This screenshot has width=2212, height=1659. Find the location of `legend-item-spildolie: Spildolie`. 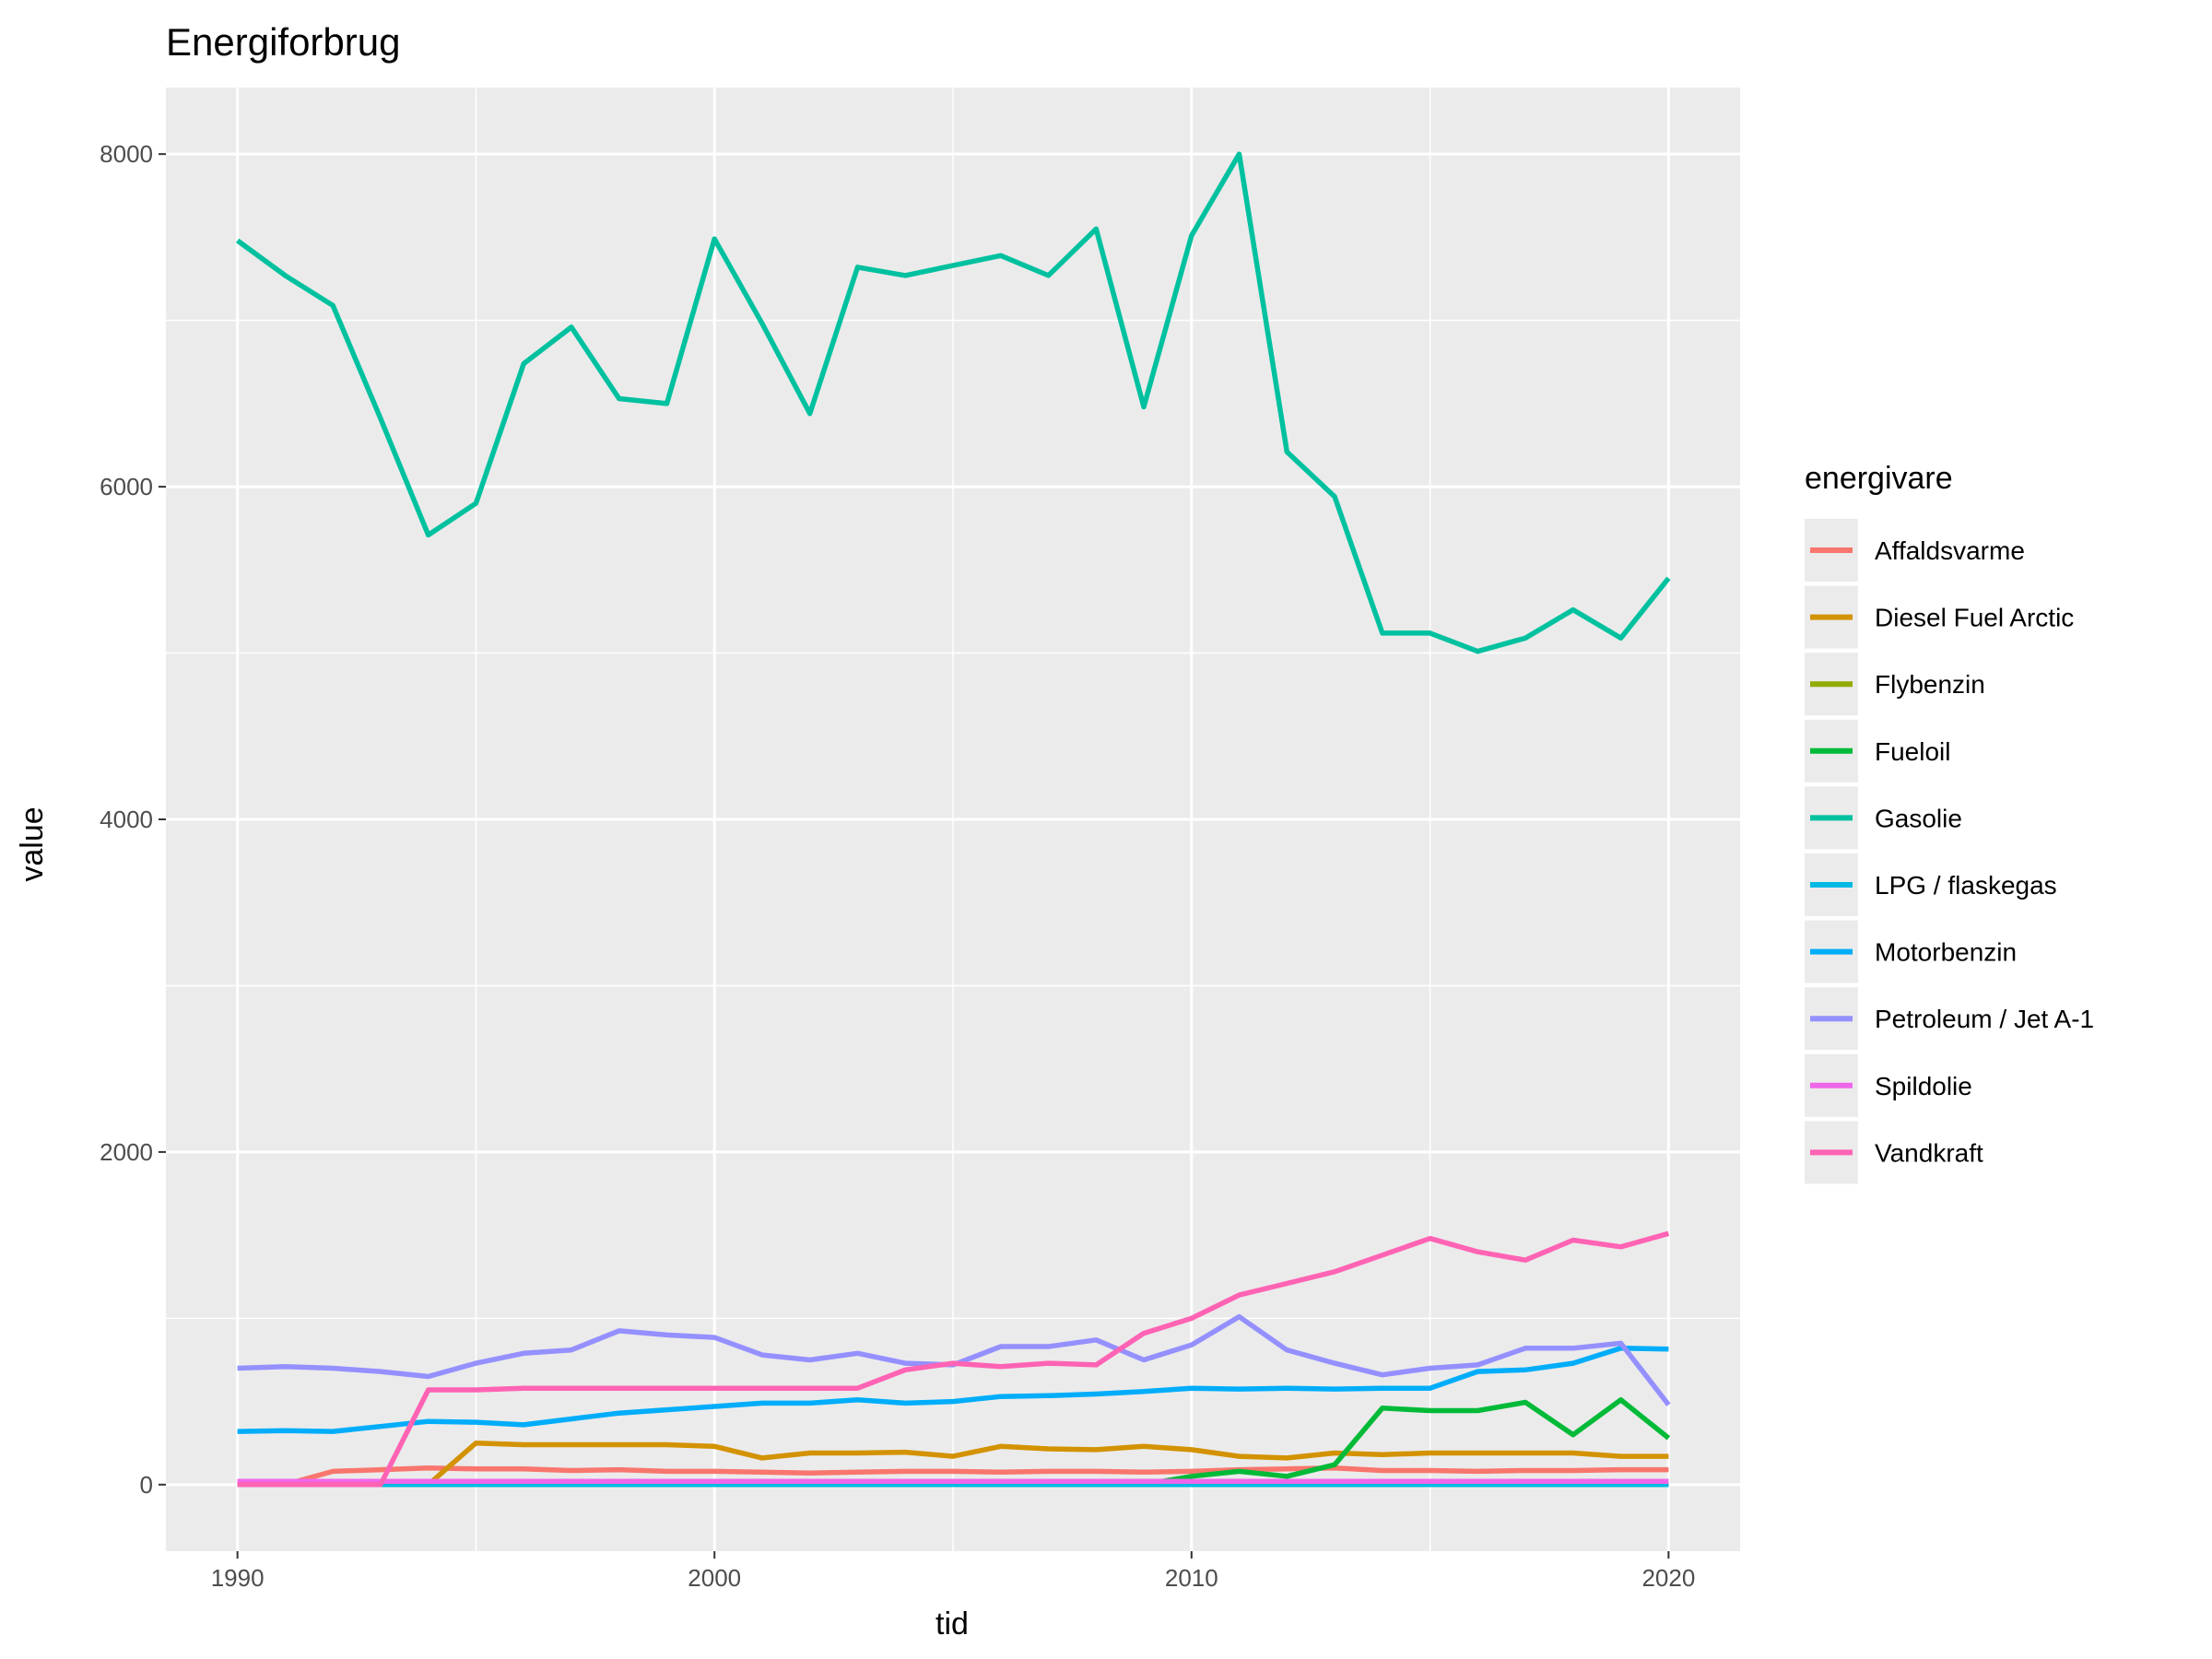

legend-item-spildolie: Spildolie is located at coordinates (1888, 1085).